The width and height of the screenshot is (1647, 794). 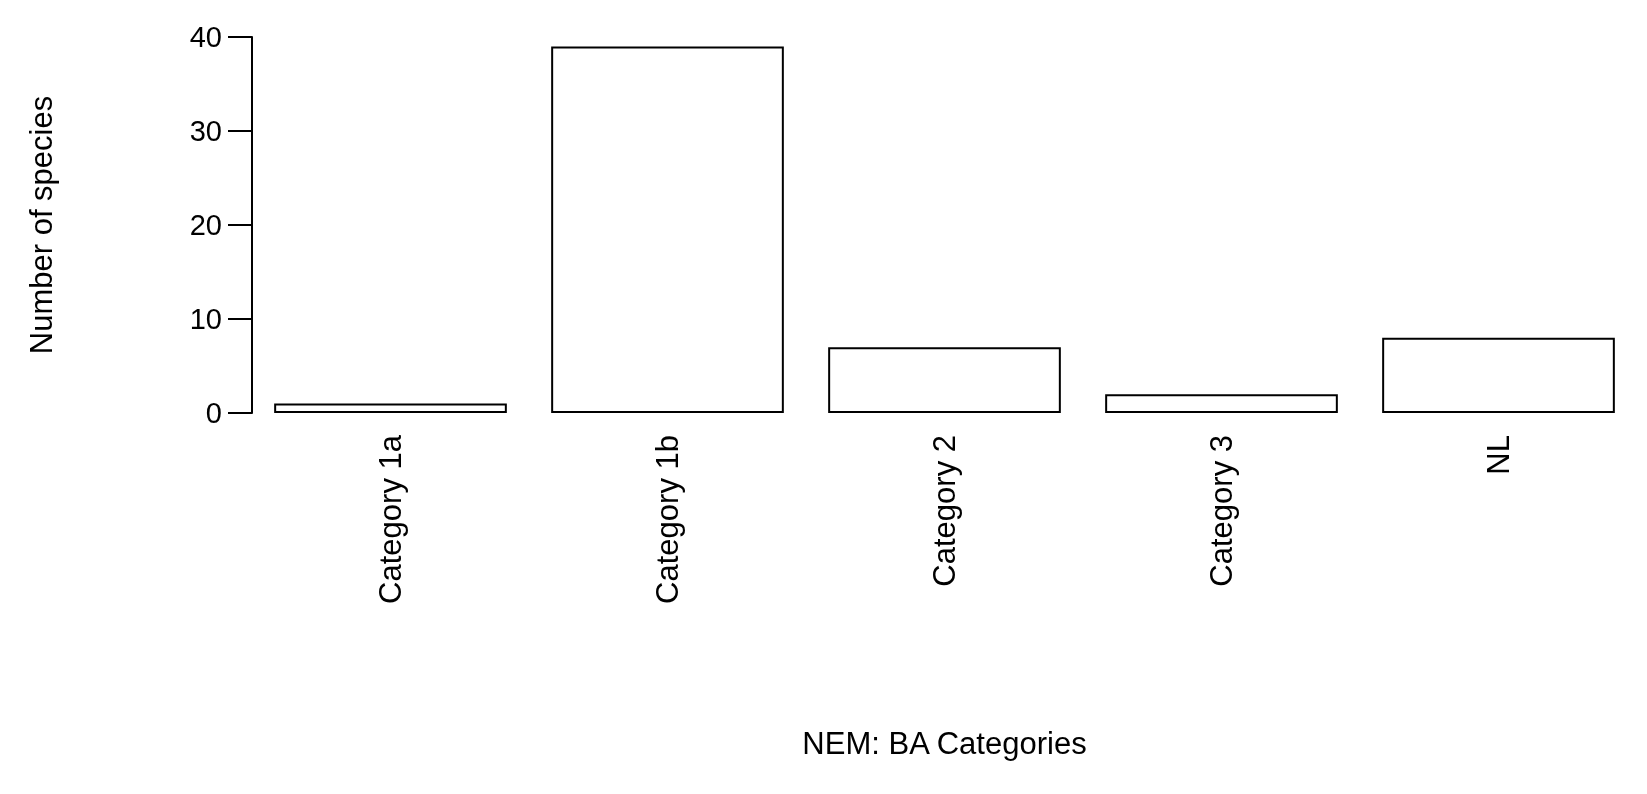 What do you see at coordinates (667, 519) in the screenshot?
I see `x-tick-label: Category 1b` at bounding box center [667, 519].